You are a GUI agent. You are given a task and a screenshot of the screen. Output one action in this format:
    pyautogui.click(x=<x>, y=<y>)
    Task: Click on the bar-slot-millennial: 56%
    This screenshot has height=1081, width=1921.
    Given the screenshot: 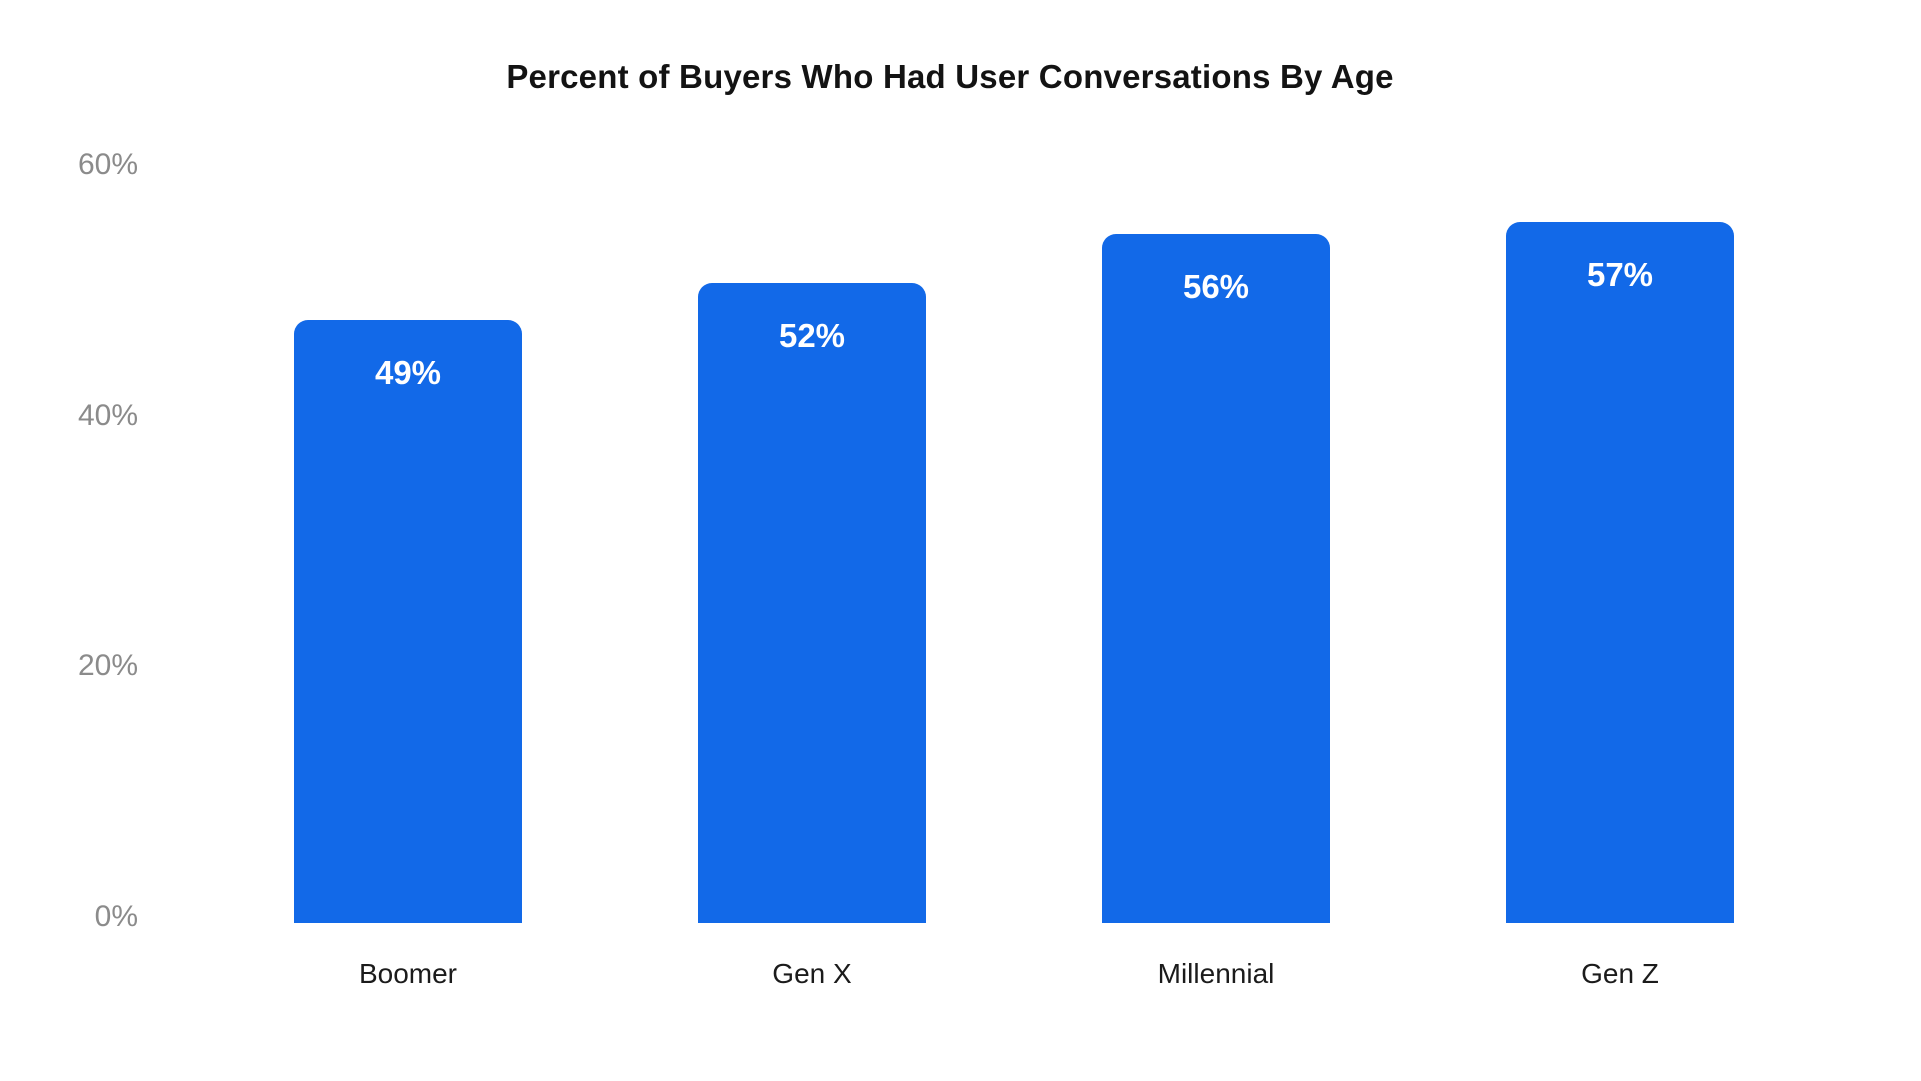 What is the action you would take?
    pyautogui.click(x=1216, y=554)
    